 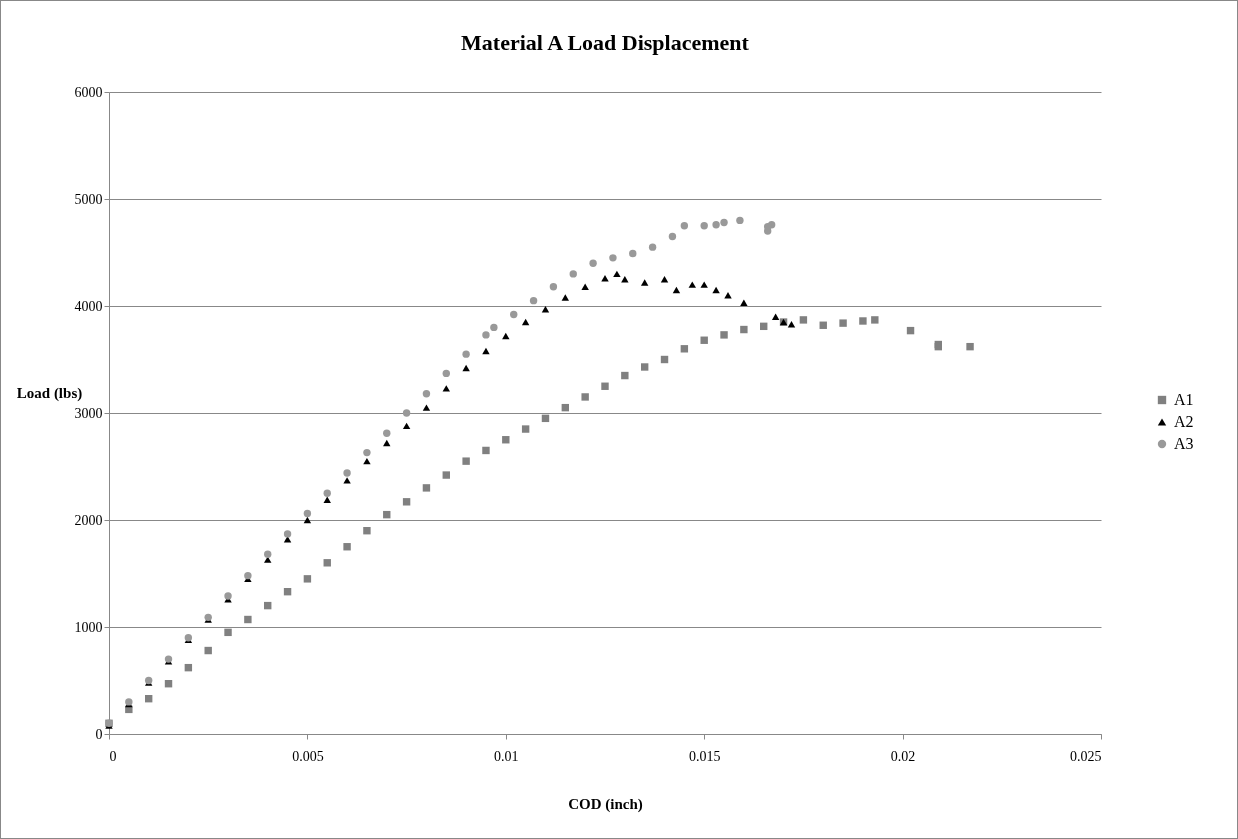 I want to click on x-tick-label: 0, so click(x=113, y=756).